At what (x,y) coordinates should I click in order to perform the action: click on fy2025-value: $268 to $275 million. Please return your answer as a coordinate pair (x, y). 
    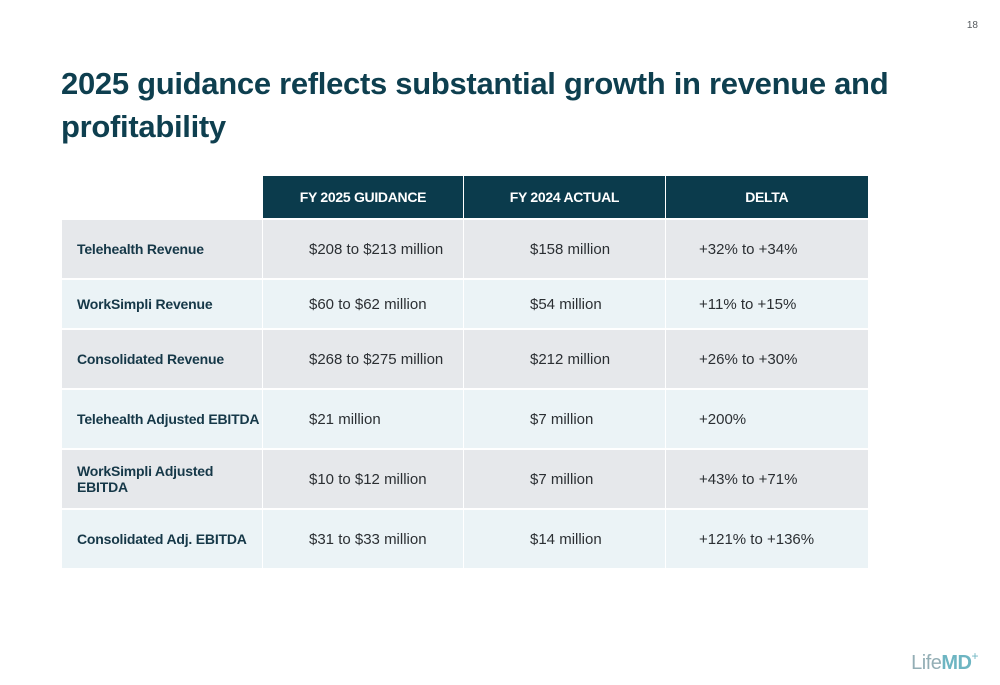
    Looking at the image, I should click on (363, 358).